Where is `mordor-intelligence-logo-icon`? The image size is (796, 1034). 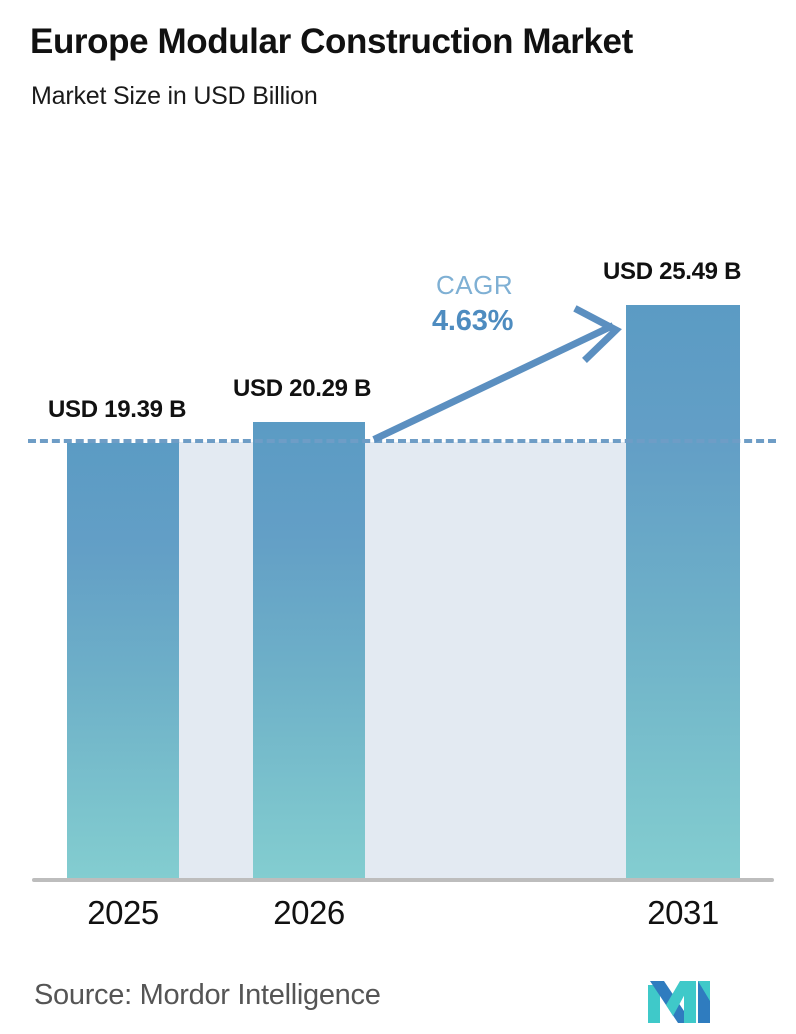 mordor-intelligence-logo-icon is located at coordinates (679, 1002).